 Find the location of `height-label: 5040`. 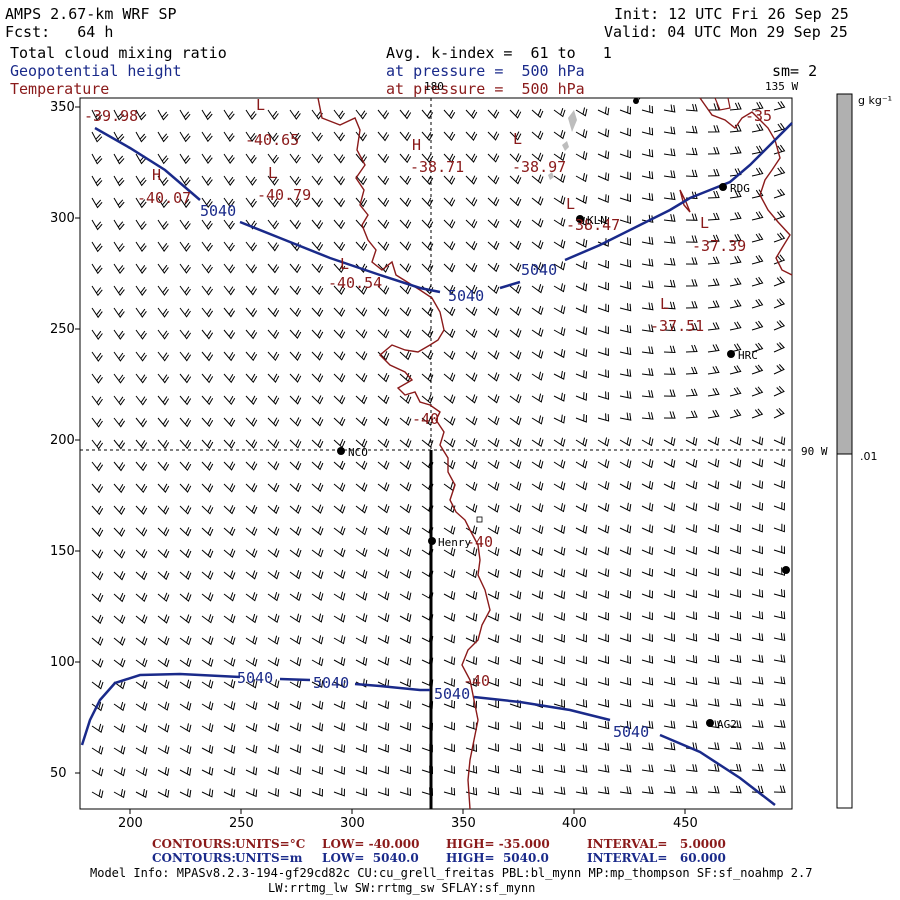

height-label: 5040 is located at coordinates (631, 732).